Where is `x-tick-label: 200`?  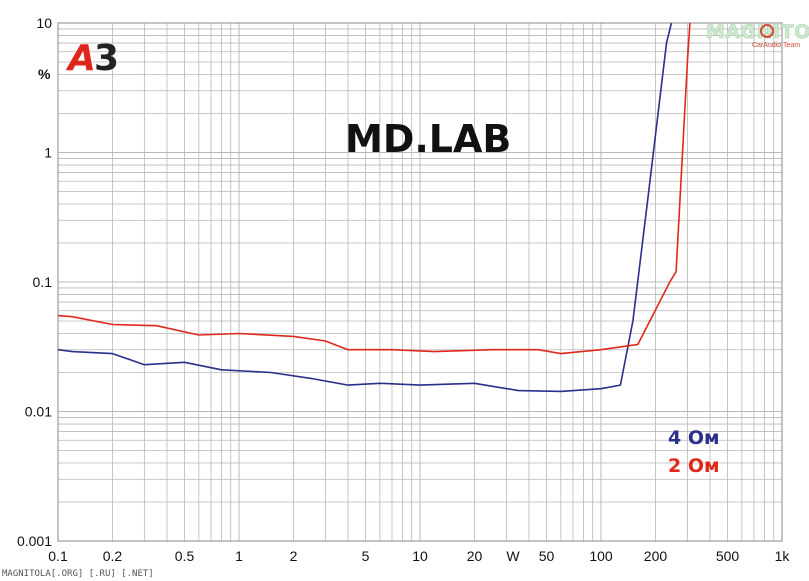
x-tick-label: 200 is located at coordinates (656, 556).